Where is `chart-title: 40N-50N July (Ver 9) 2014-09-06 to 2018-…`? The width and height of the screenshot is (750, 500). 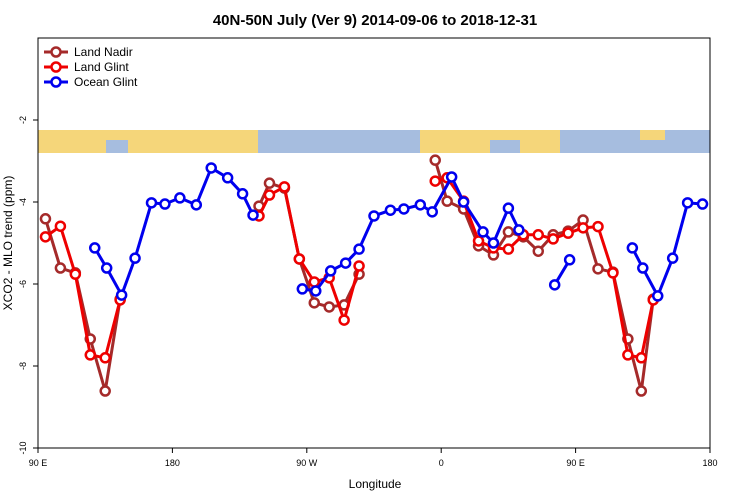 chart-title: 40N-50N July (Ver 9) 2014-09-06 to 2018-… is located at coordinates (375, 20).